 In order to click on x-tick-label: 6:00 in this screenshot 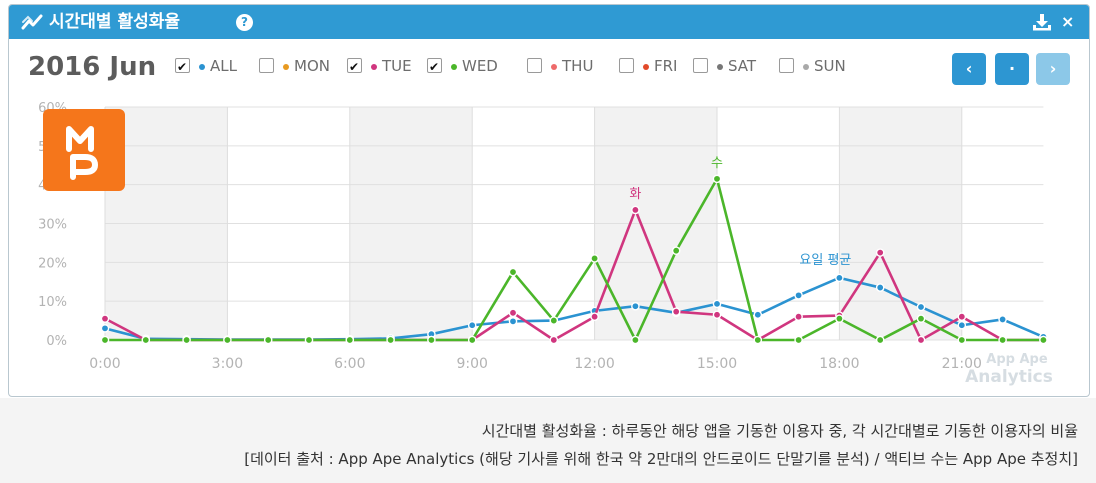, I will do `click(349, 364)`.